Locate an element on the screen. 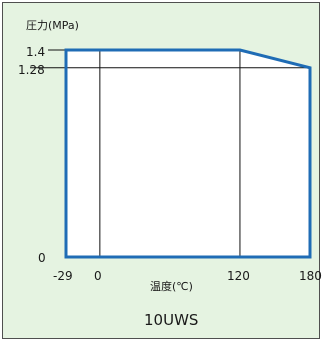 The height and width of the screenshot is (343, 324). y-tick-label-0: 0 is located at coordinates (42, 258).